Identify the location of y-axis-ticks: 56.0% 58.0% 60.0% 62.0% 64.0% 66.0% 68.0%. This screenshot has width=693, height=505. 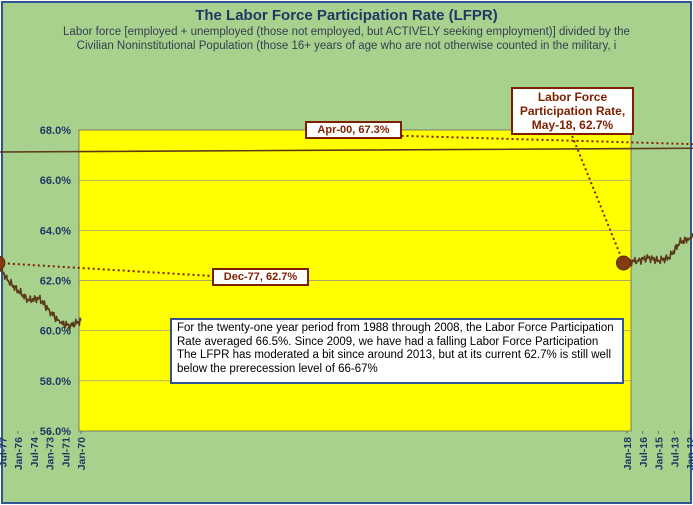
(55, 281).